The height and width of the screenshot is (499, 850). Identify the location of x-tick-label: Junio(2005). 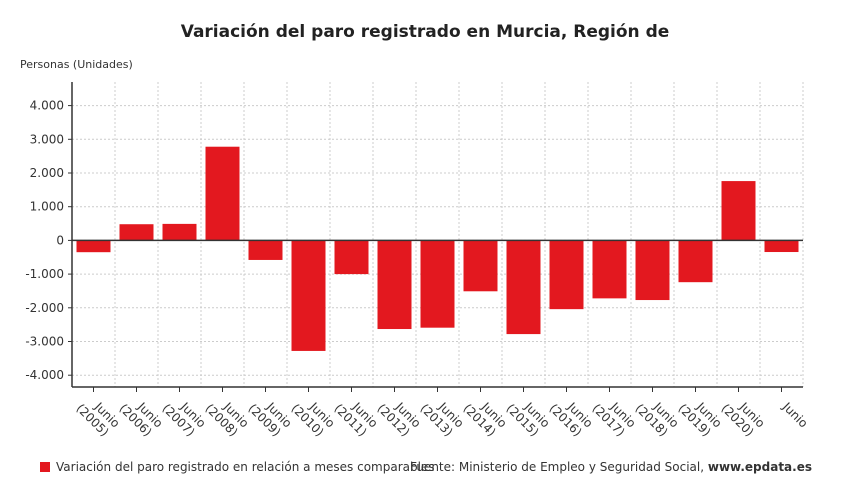
(97, 415).